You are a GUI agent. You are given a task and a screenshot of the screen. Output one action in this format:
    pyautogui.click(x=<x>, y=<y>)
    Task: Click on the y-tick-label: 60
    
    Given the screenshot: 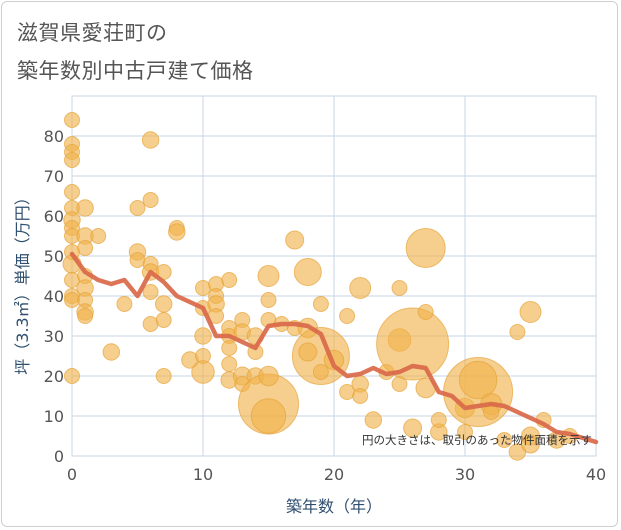 What is the action you would take?
    pyautogui.click(x=54, y=216)
    